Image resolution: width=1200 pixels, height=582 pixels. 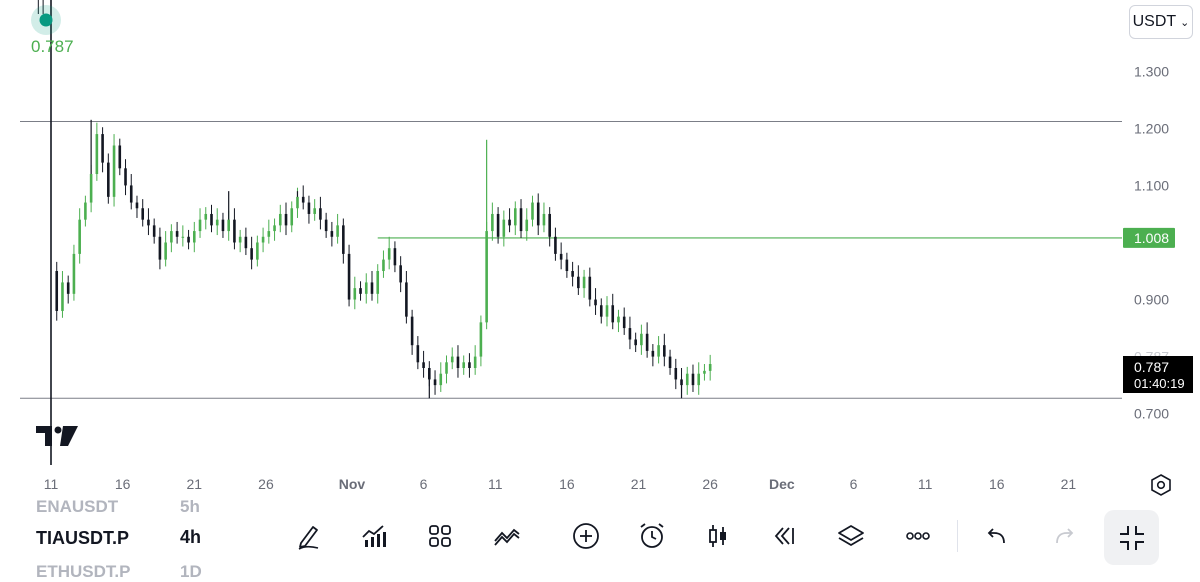 I want to click on redo-icon, so click(x=1064, y=536).